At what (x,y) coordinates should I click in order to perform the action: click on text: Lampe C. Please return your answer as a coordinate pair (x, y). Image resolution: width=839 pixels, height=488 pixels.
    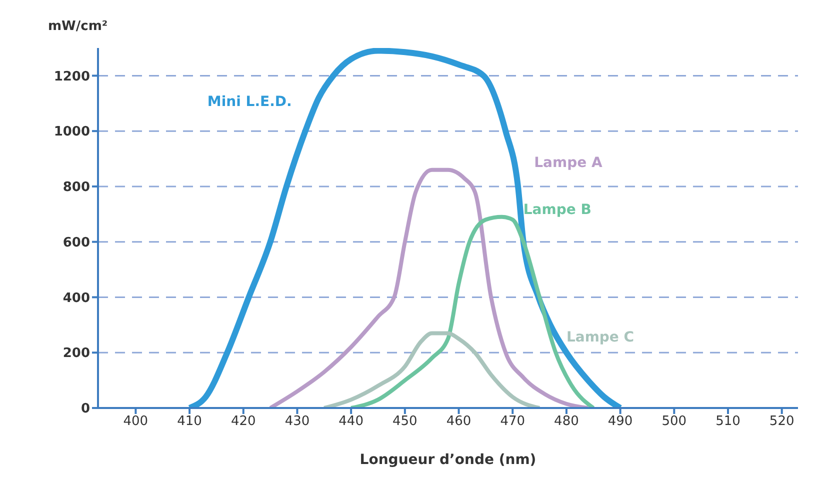
    Looking at the image, I should click on (600, 338).